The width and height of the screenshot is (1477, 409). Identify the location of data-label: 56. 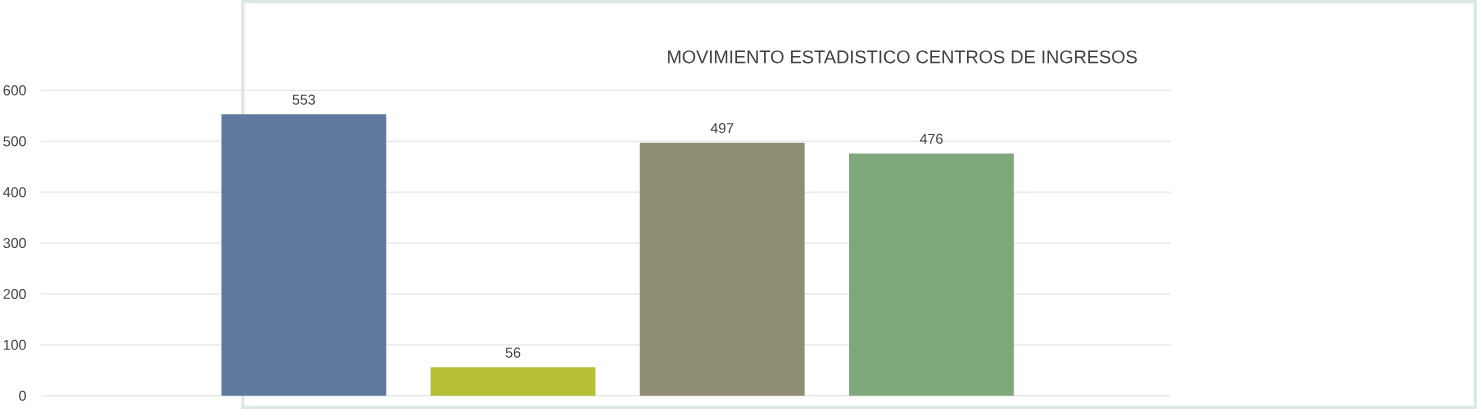
(513, 352).